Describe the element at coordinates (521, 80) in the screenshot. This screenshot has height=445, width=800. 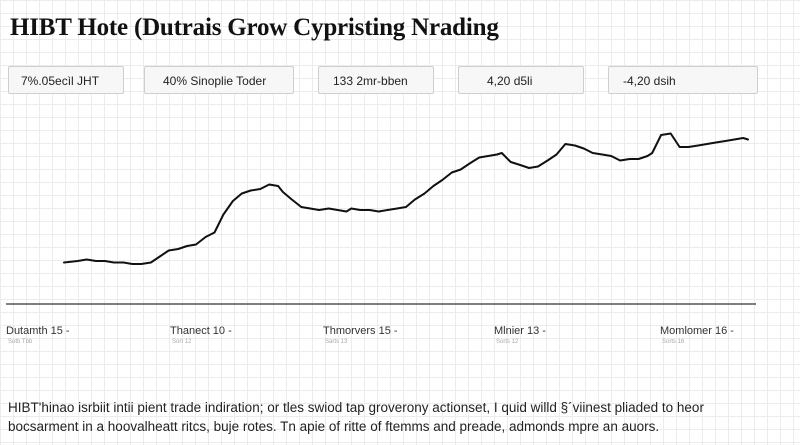
I see `stat-box-4: 4,20 d5li` at that location.